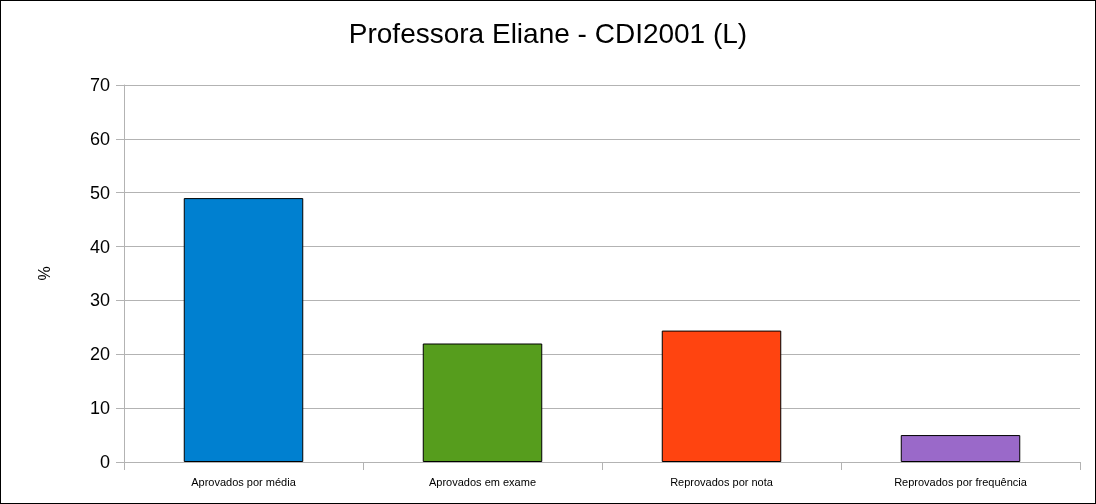 The height and width of the screenshot is (504, 1096). What do you see at coordinates (961, 481) in the screenshot?
I see `x-tick-label: Reprovados por frequência` at bounding box center [961, 481].